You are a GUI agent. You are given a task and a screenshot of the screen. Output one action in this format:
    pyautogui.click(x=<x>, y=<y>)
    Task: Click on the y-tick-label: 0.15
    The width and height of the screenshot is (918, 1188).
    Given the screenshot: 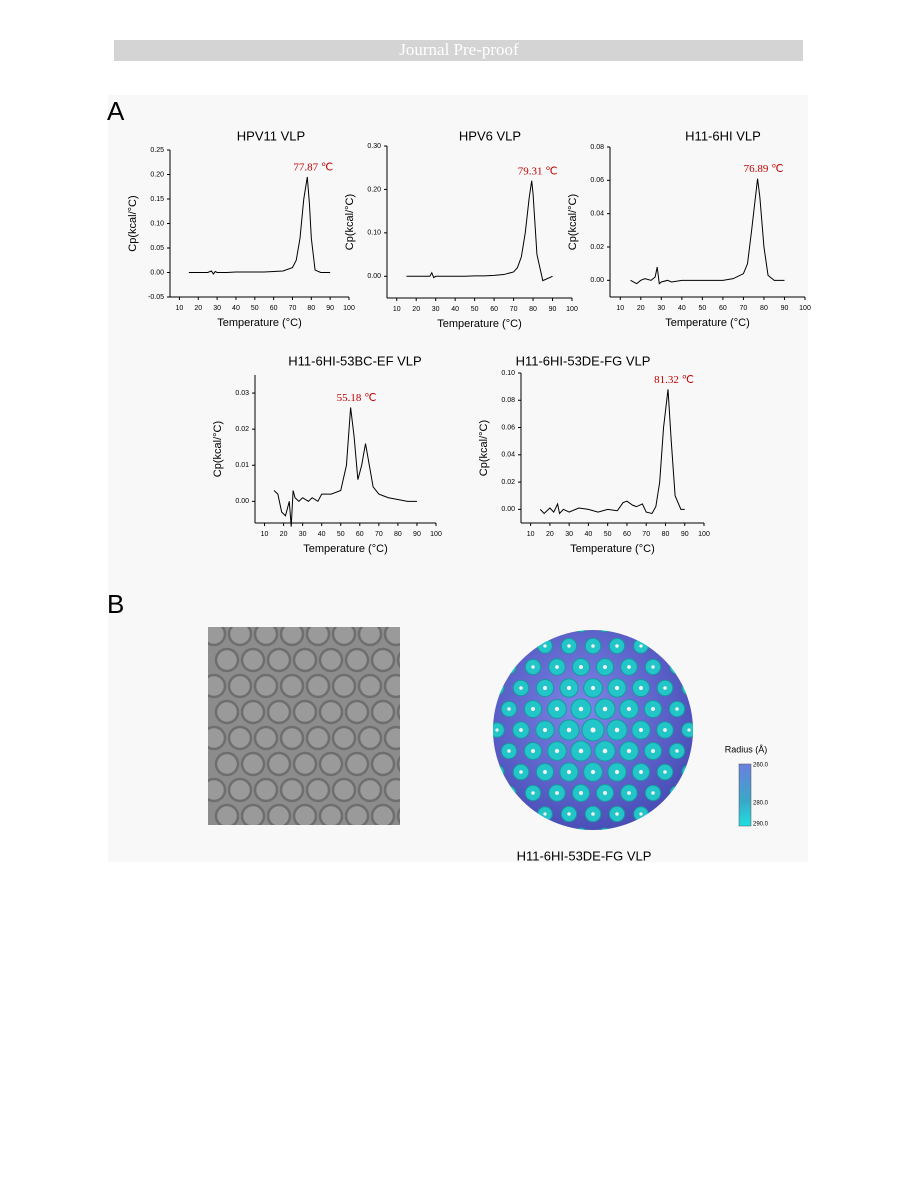 What is the action you would take?
    pyautogui.click(x=157, y=199)
    